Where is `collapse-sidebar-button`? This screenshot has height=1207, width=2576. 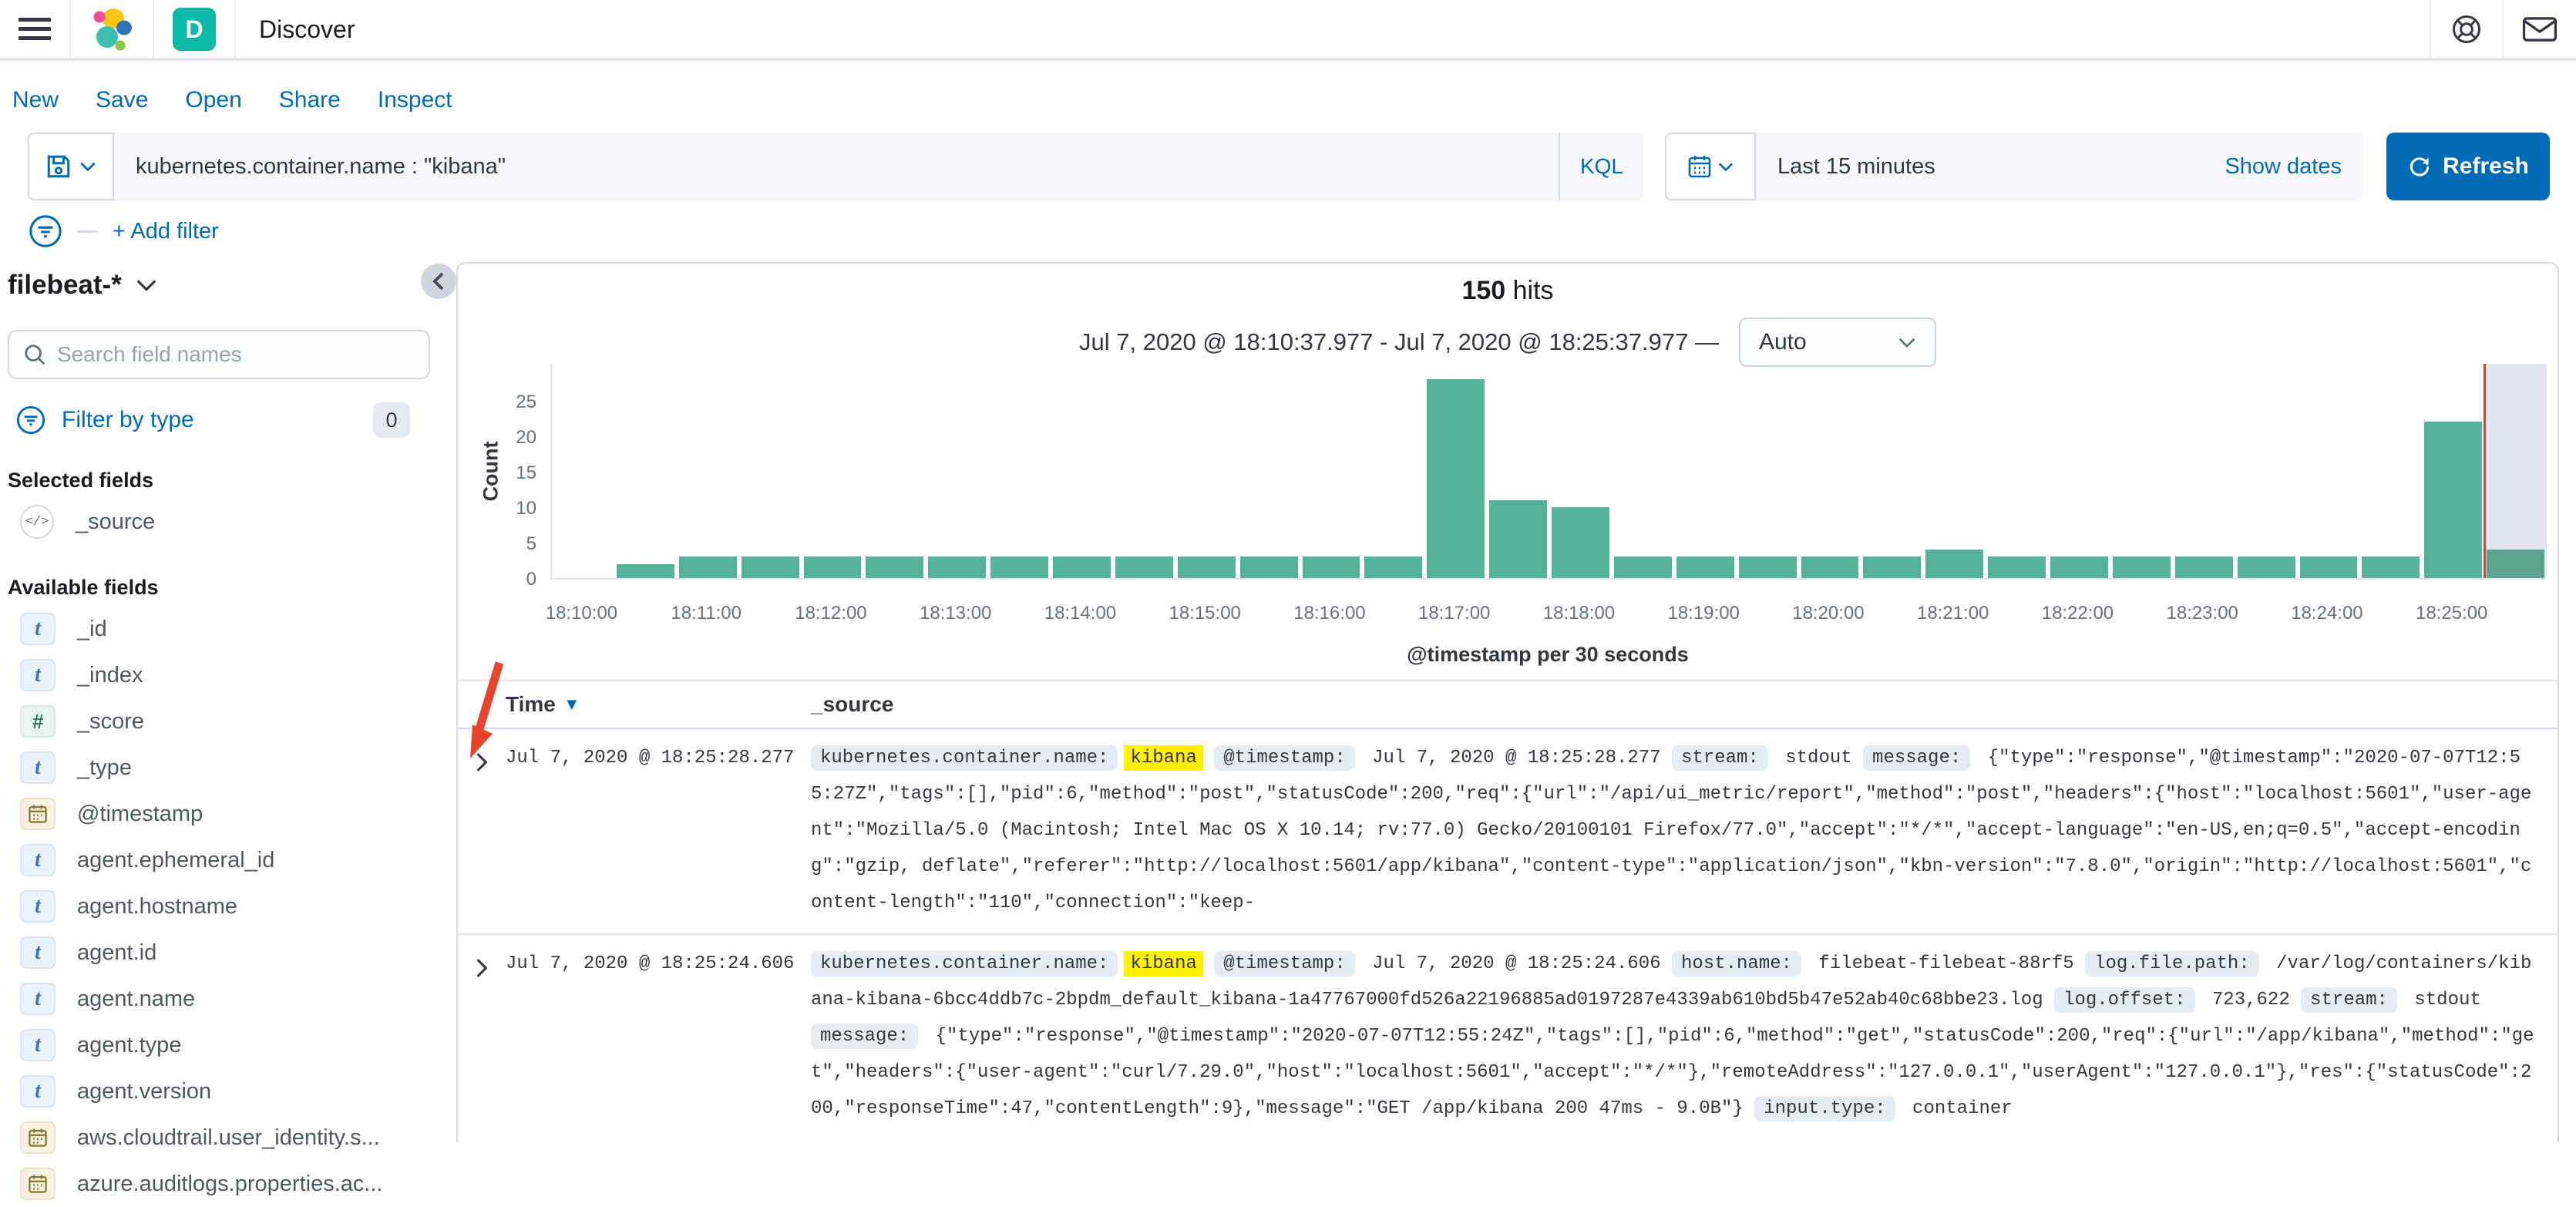
collapse-sidebar-button is located at coordinates (438, 281).